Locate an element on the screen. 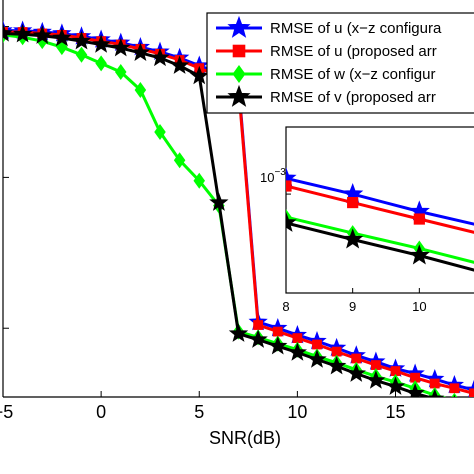 The height and width of the screenshot is (474, 474). x-tick-label: 10 is located at coordinates (297, 412).